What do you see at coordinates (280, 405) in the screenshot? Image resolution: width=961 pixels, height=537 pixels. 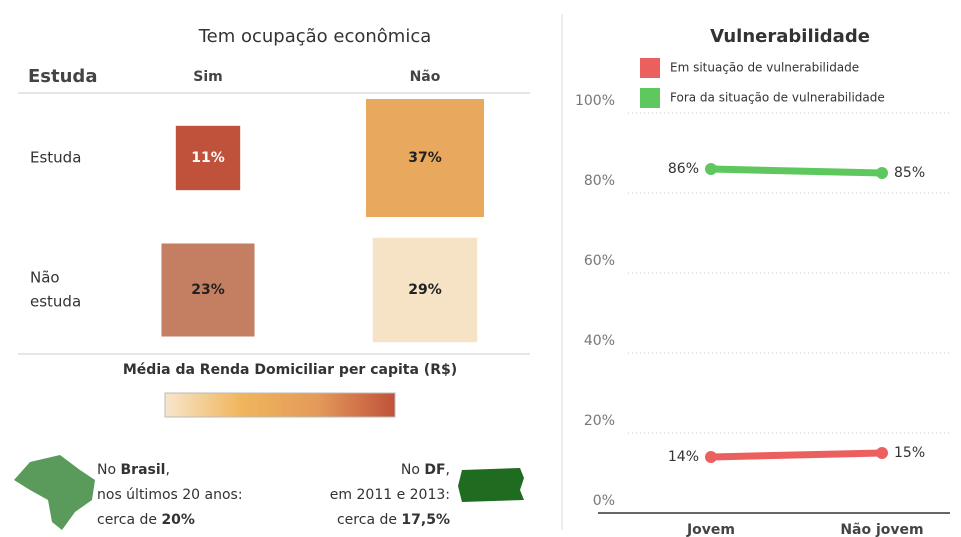 I see `income-gradient` at bounding box center [280, 405].